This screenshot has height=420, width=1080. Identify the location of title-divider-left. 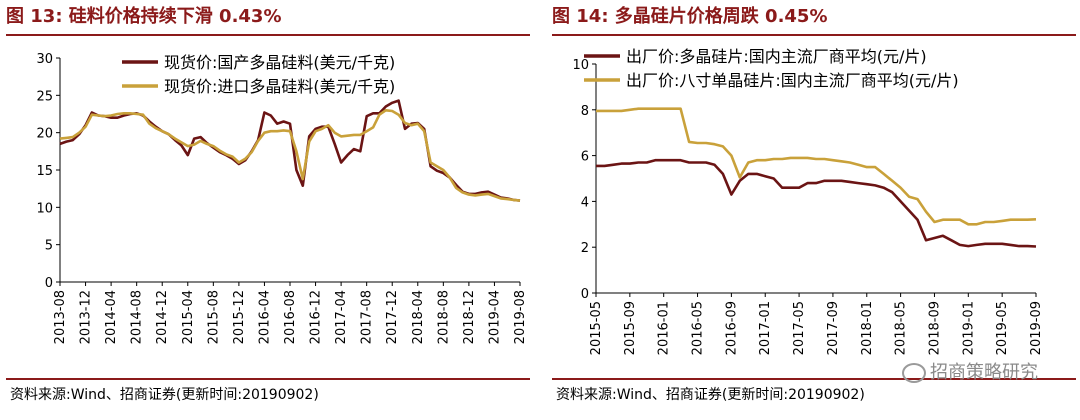
(268, 35).